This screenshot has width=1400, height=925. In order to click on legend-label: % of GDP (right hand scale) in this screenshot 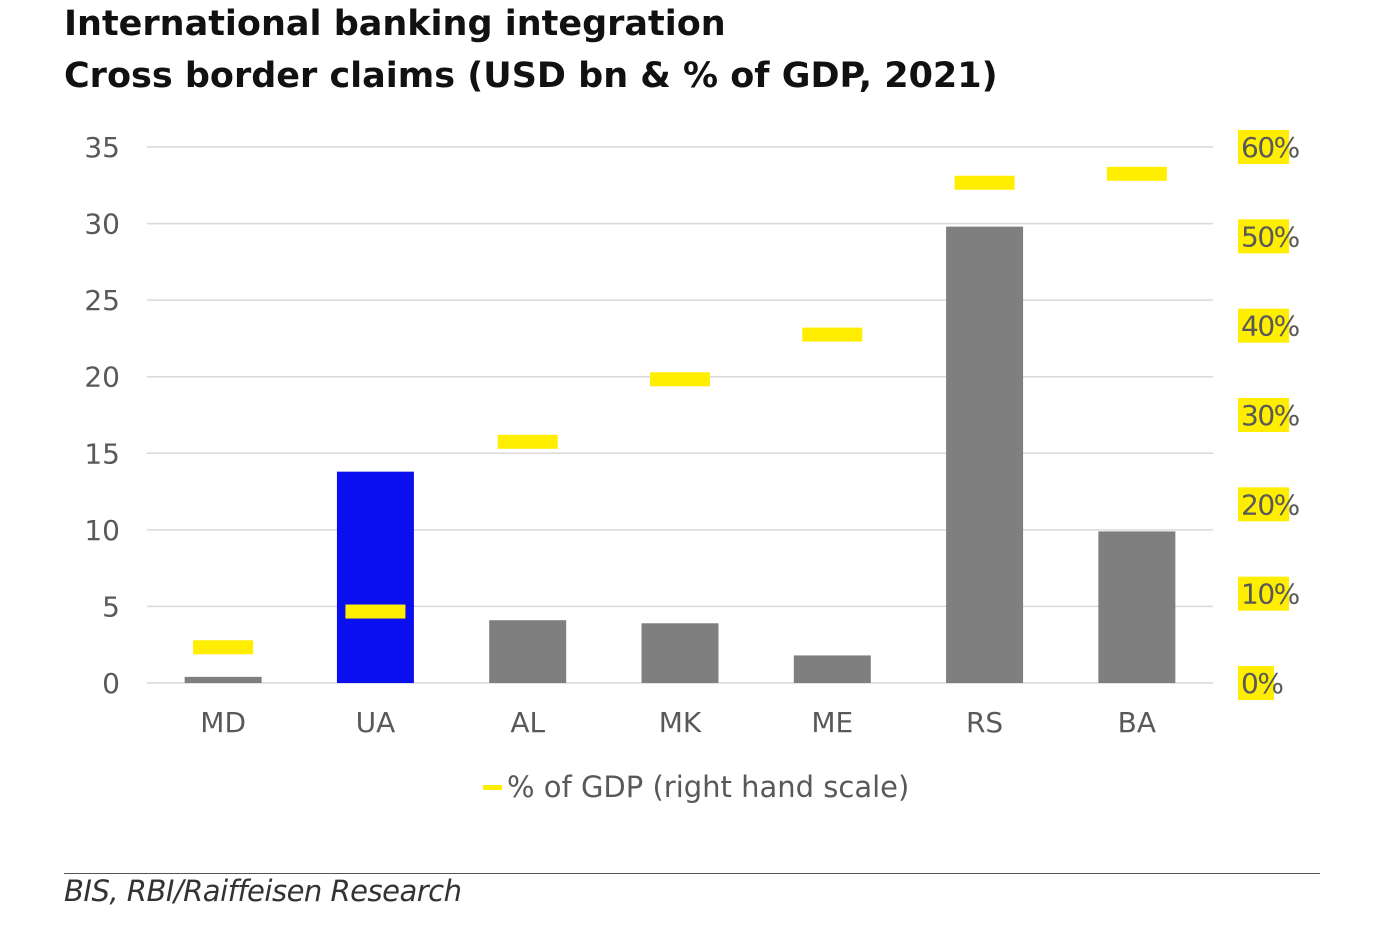, I will do `click(708, 787)`.